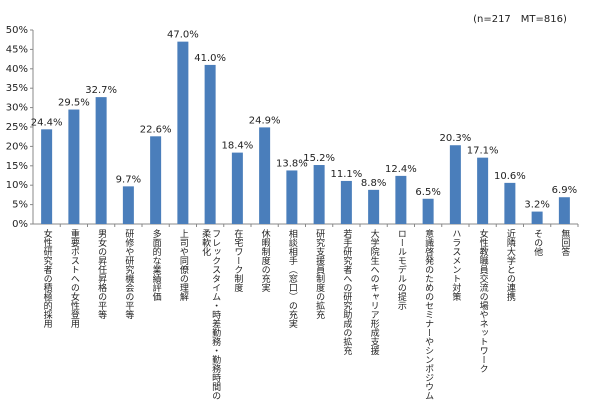 The image size is (600, 408). I want to click on x-tick-label: 若手研究者への研究助成の拡充, so click(346, 292).